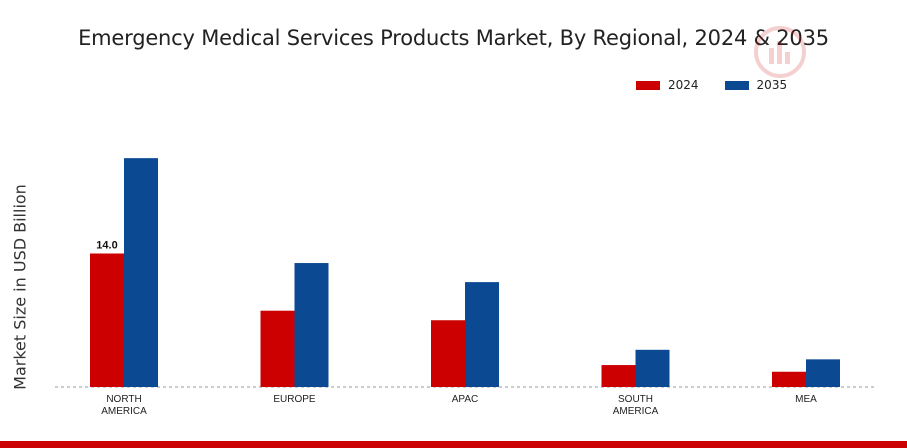 This screenshot has height=448, width=907. I want to click on legend-item-2024: 2024, so click(667, 85).